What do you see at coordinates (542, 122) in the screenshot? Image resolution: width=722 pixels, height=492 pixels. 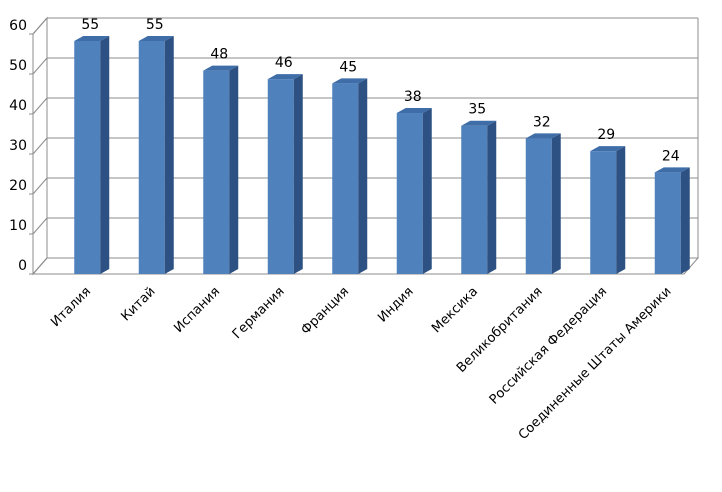 I see `data-label: 32` at bounding box center [542, 122].